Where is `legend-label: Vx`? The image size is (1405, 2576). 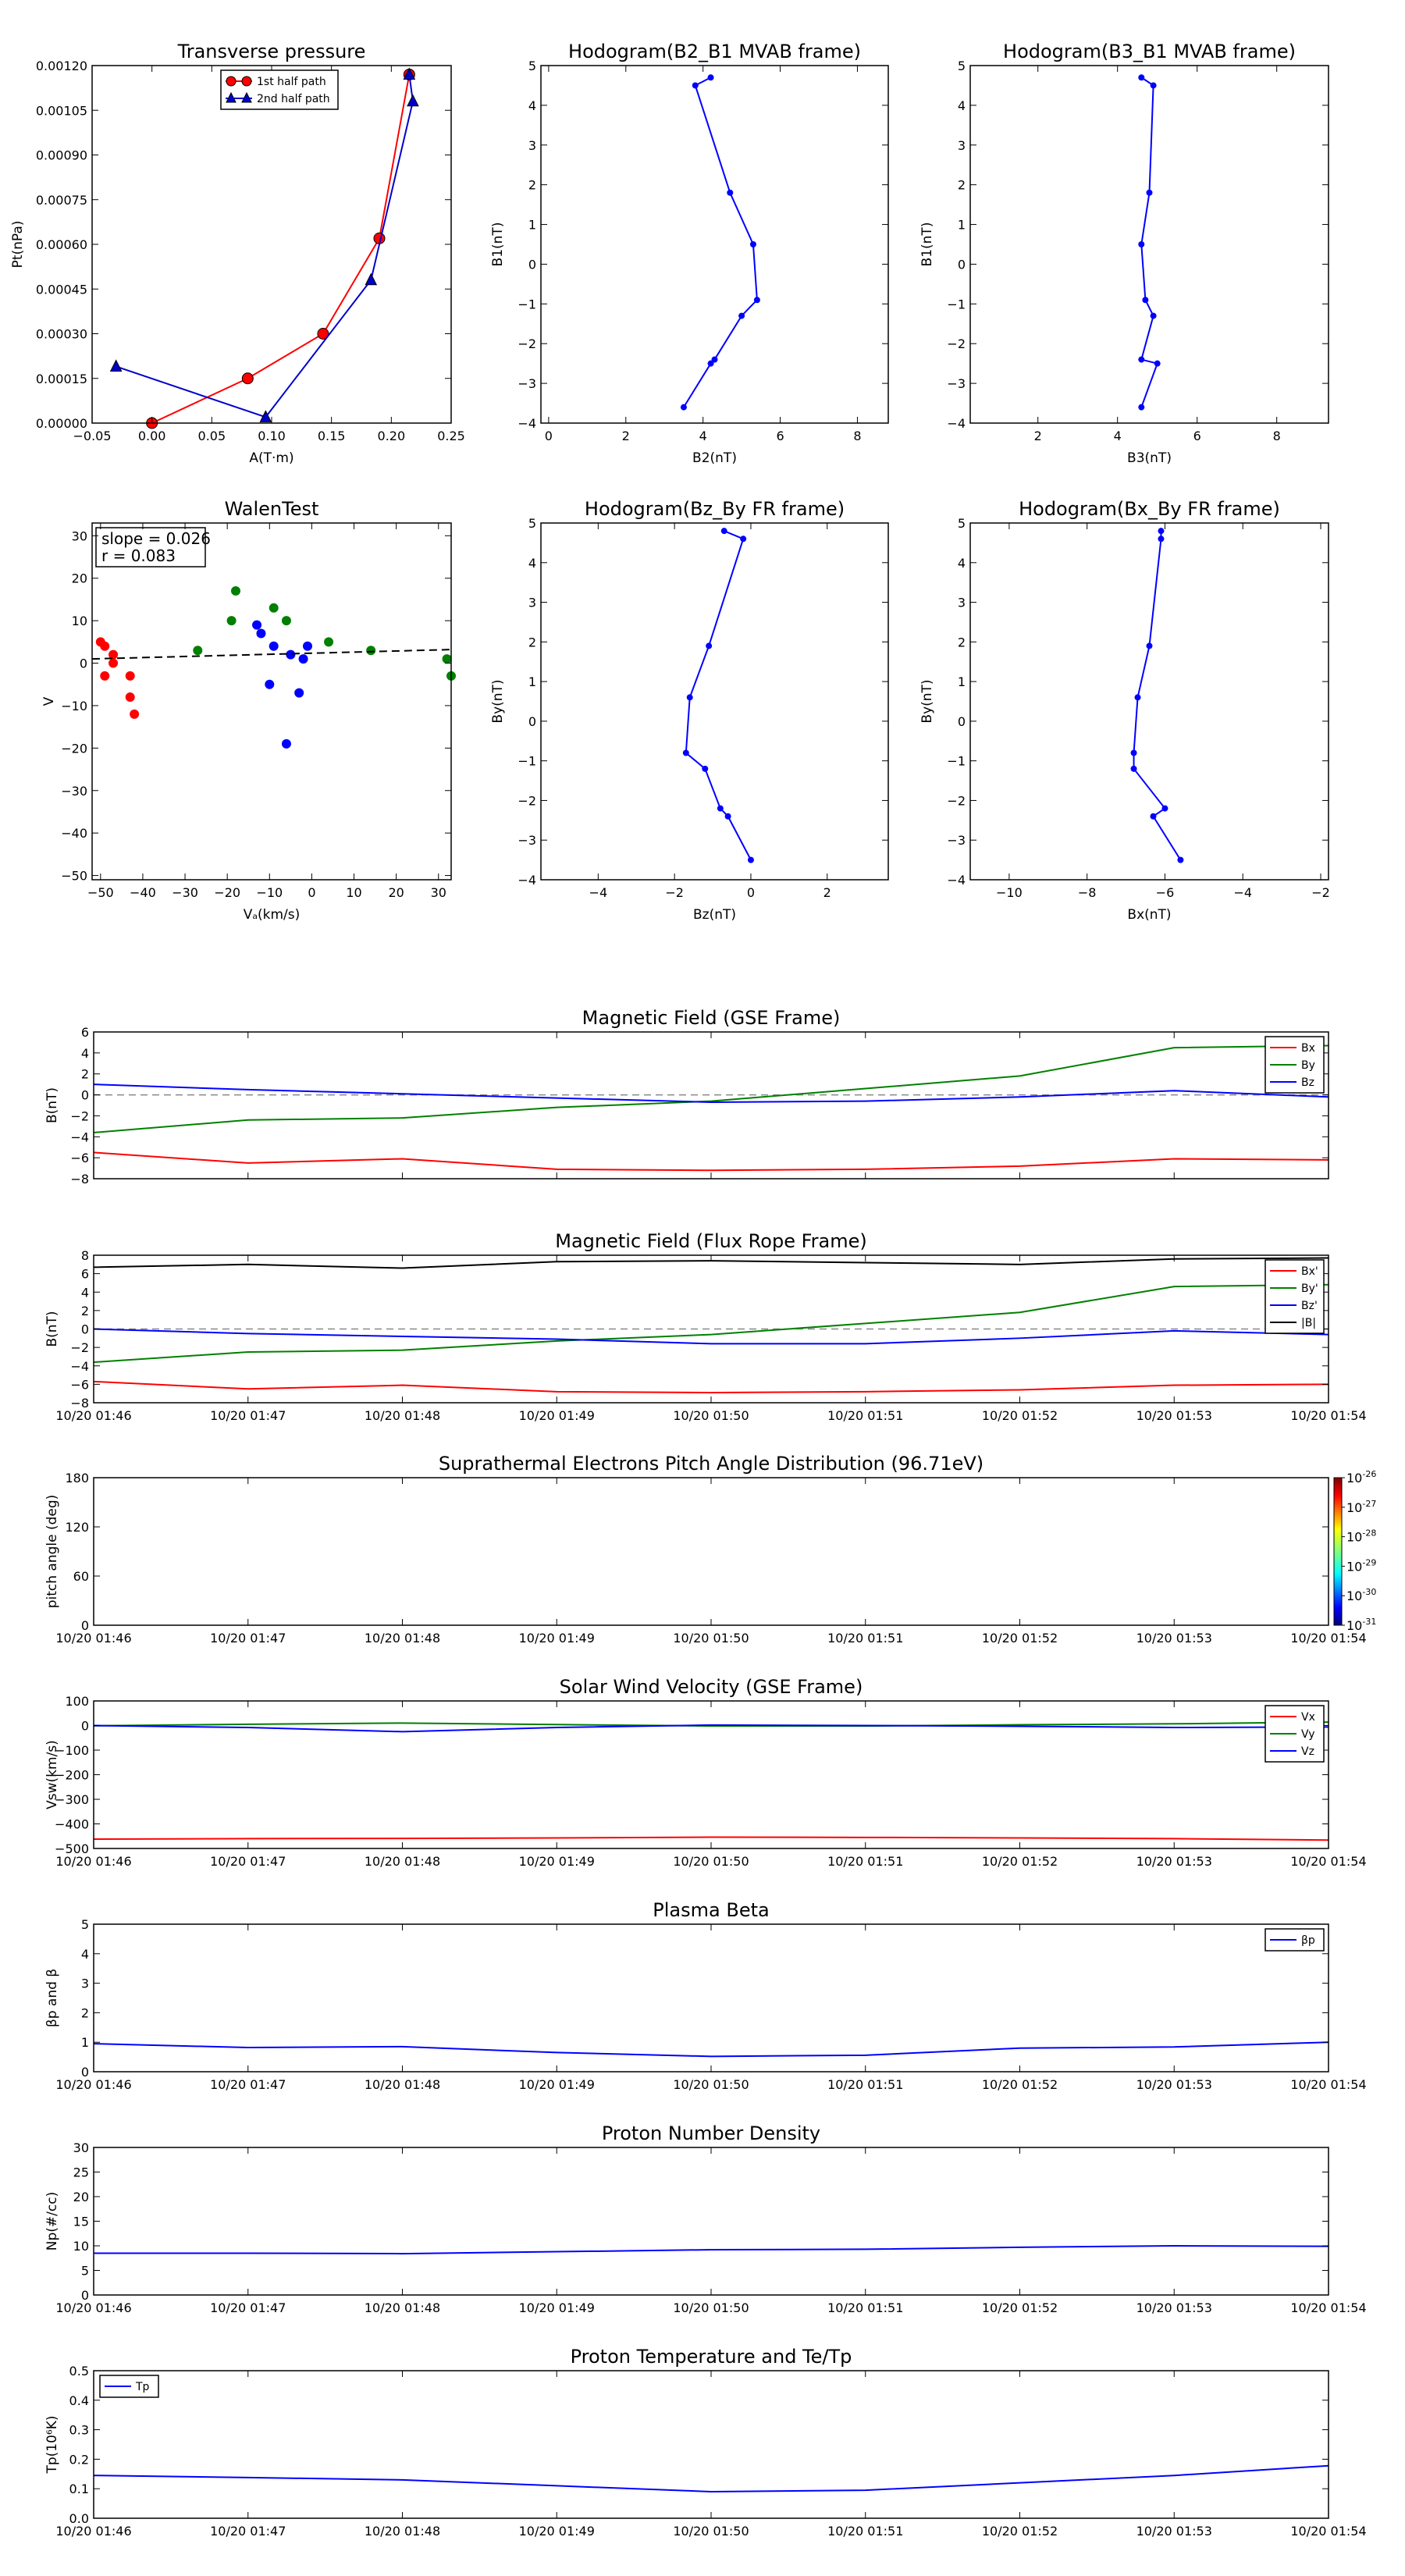 legend-label: Vx is located at coordinates (1308, 1717).